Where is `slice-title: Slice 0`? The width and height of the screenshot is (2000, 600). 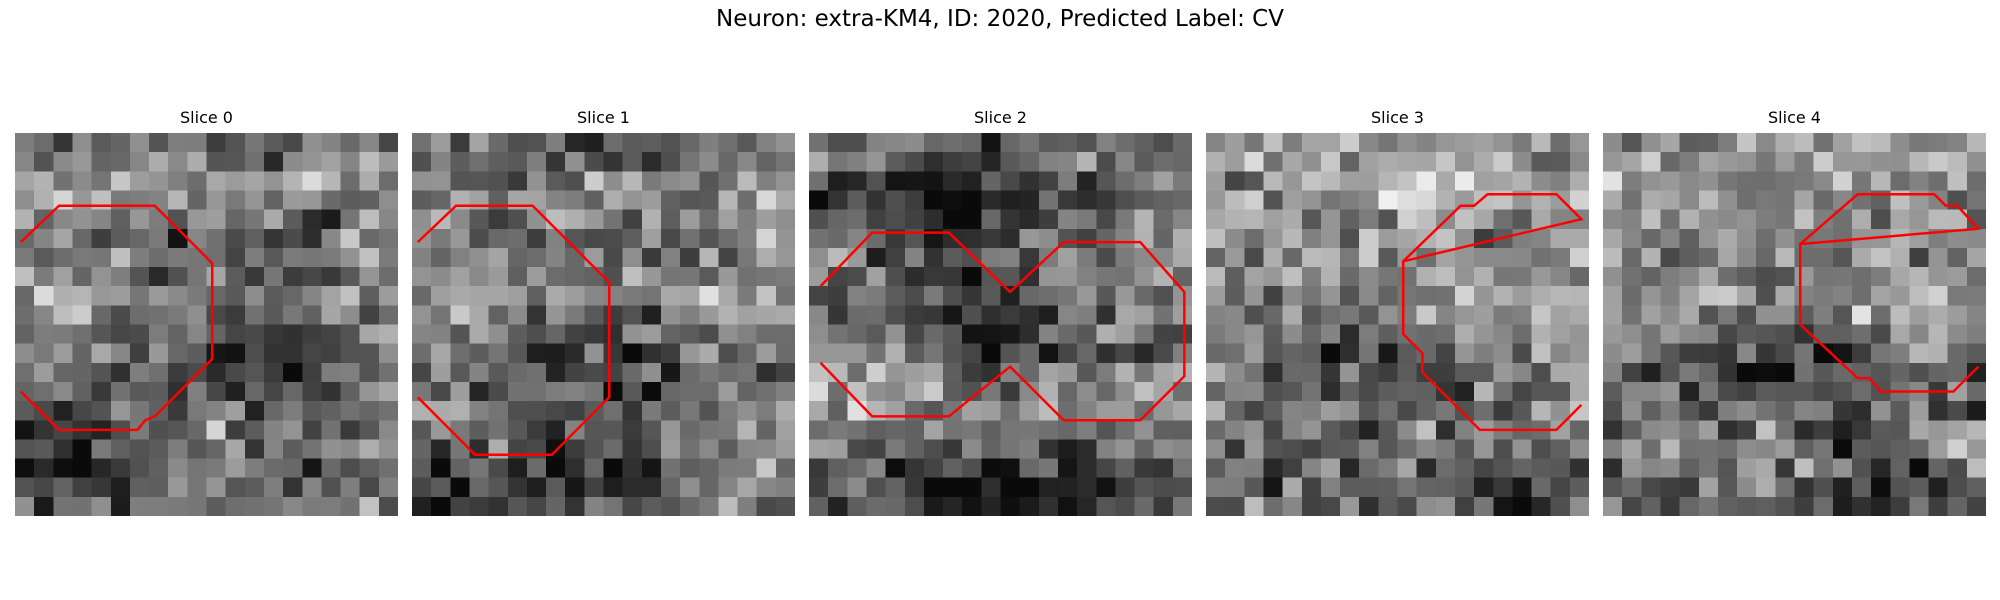 slice-title: Slice 0 is located at coordinates (206, 117).